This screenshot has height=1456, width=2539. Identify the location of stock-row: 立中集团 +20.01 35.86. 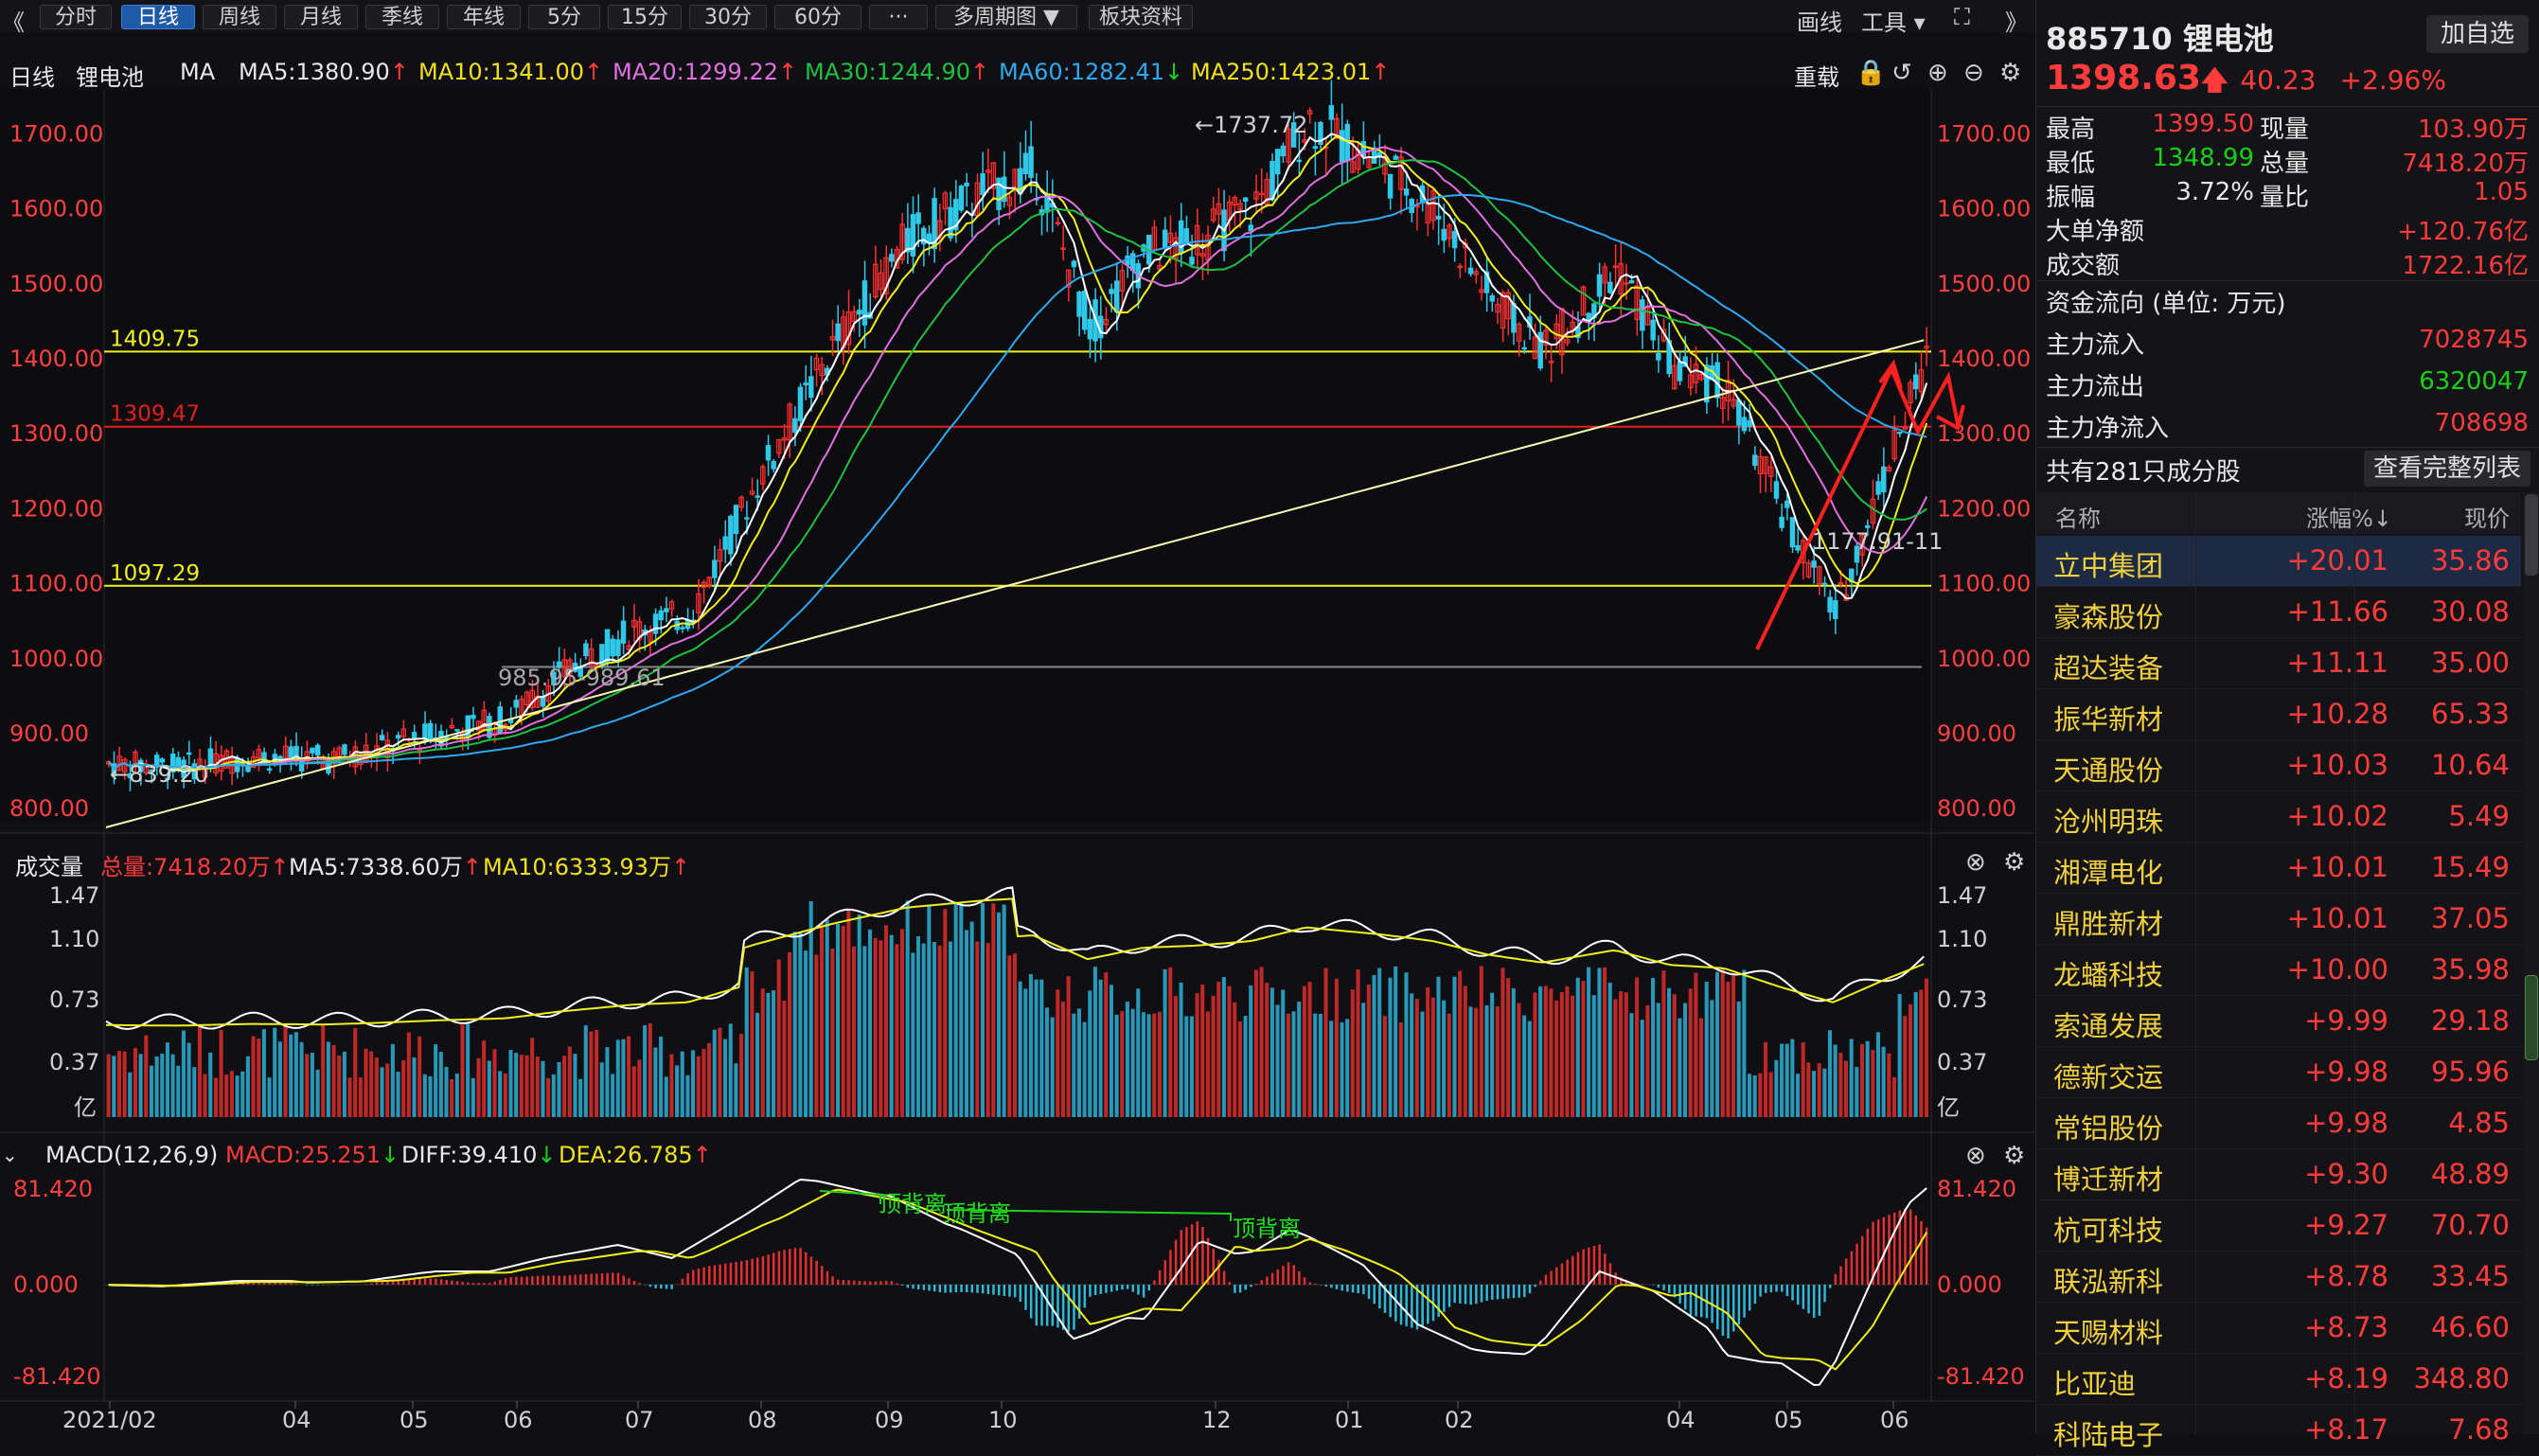
(2278, 561).